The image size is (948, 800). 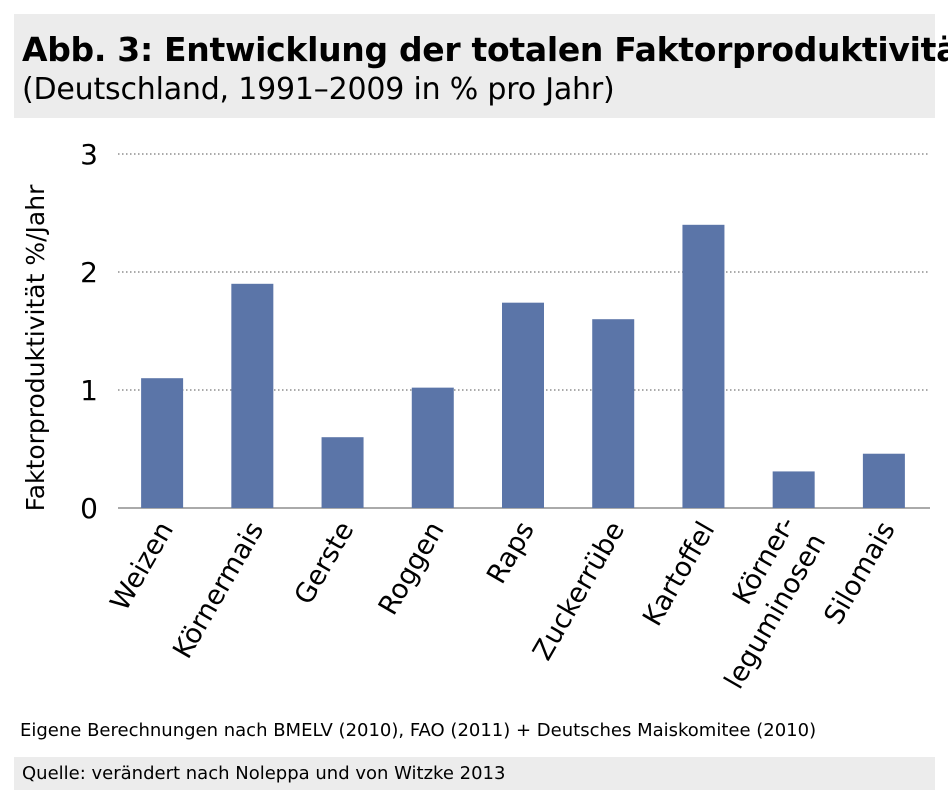 I want to click on y-tick-label: 3, so click(x=89, y=154).